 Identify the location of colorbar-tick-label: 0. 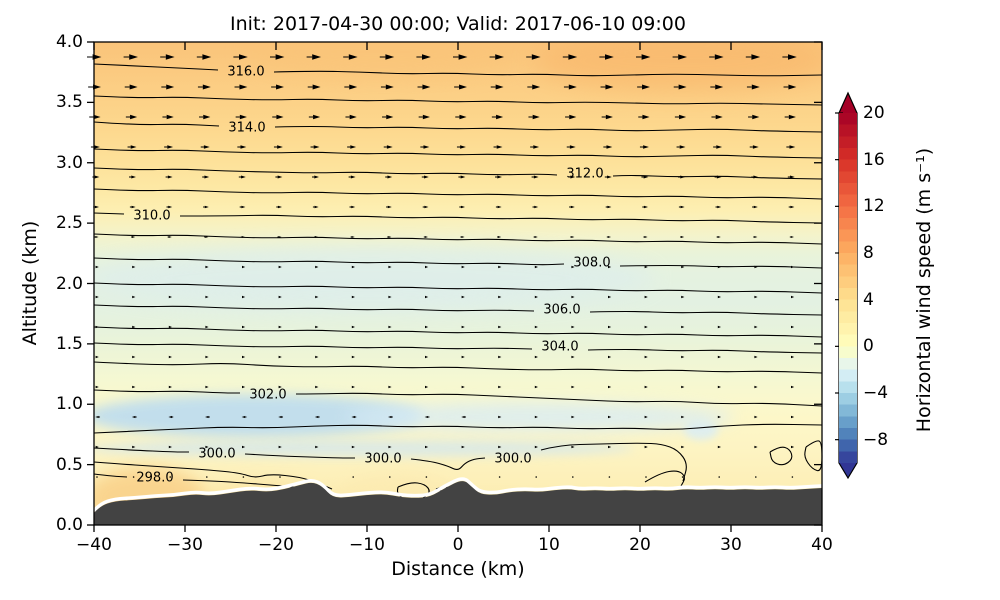
(868, 346).